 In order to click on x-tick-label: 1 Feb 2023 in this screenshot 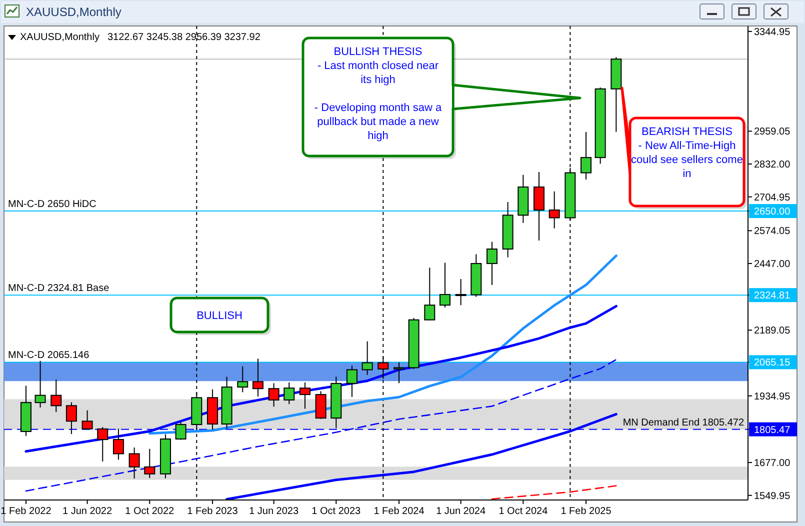, I will do `click(212, 511)`.